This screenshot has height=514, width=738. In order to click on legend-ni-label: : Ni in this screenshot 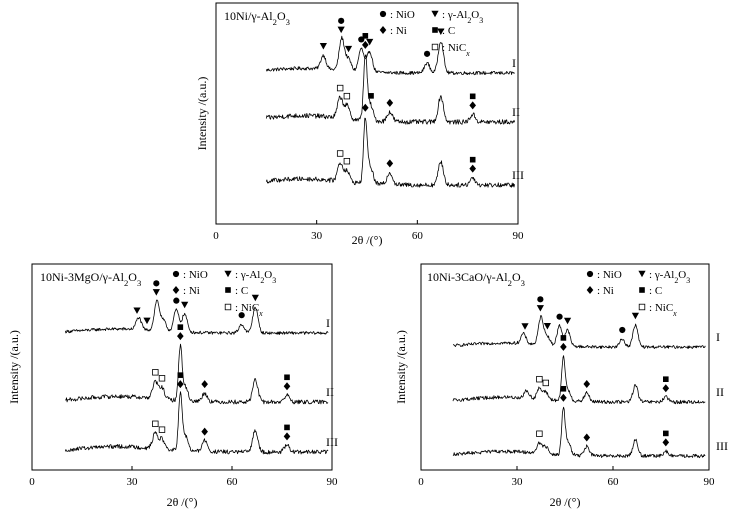, I will do `click(191, 291)`.